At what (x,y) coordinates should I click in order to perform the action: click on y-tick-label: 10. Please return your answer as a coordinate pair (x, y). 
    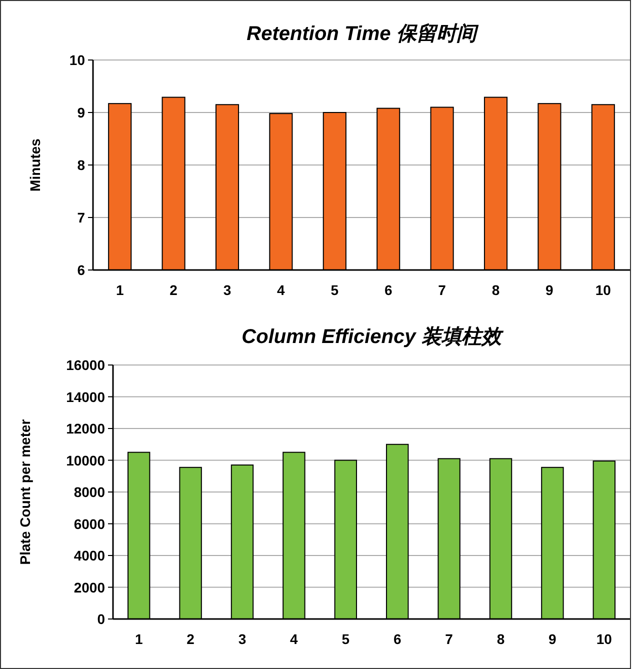
    Looking at the image, I should click on (77, 60).